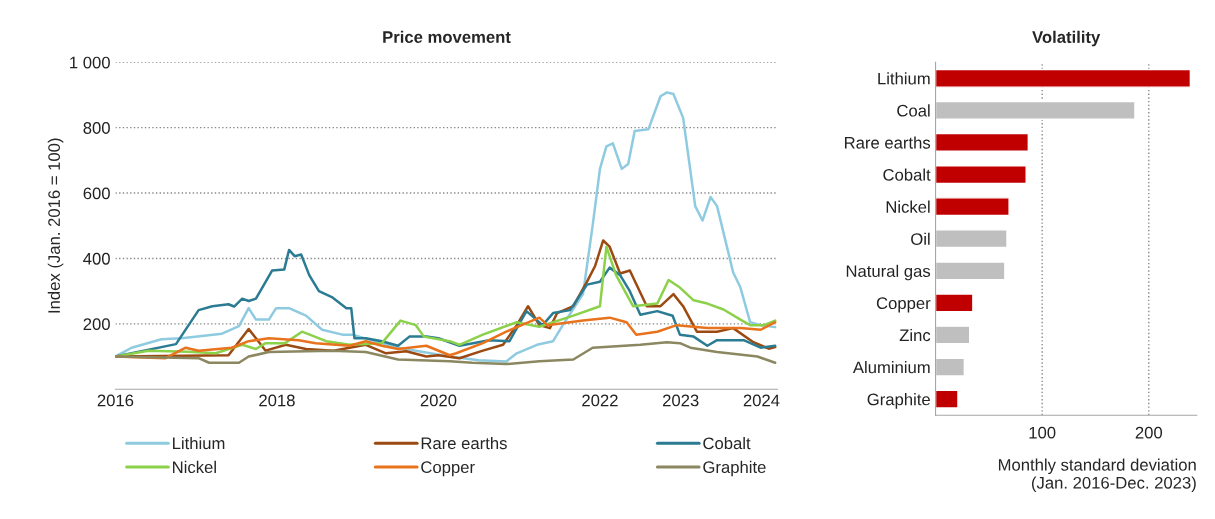 The height and width of the screenshot is (519, 1215). Describe the element at coordinates (448, 469) in the screenshot. I see `legend-label: Copper` at that location.